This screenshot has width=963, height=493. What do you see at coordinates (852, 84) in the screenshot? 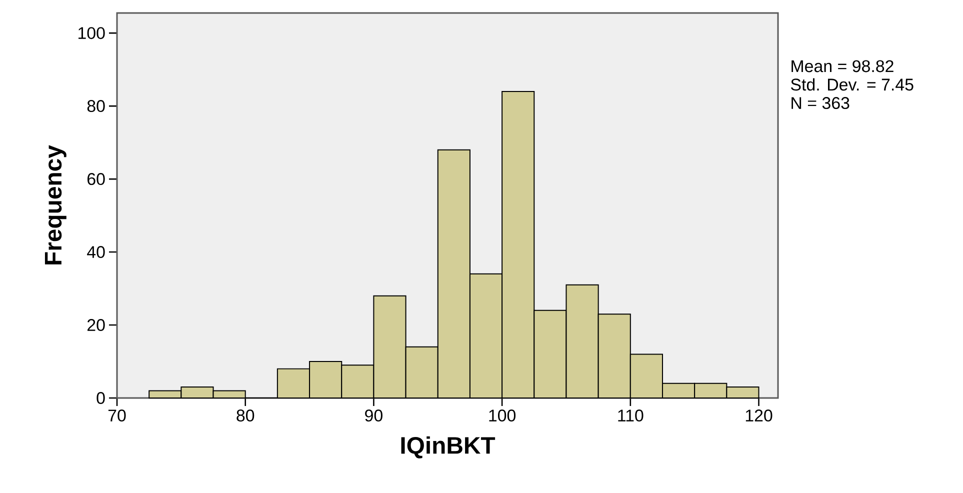
I see `text: Std. Dev. = 7.45` at bounding box center [852, 84].